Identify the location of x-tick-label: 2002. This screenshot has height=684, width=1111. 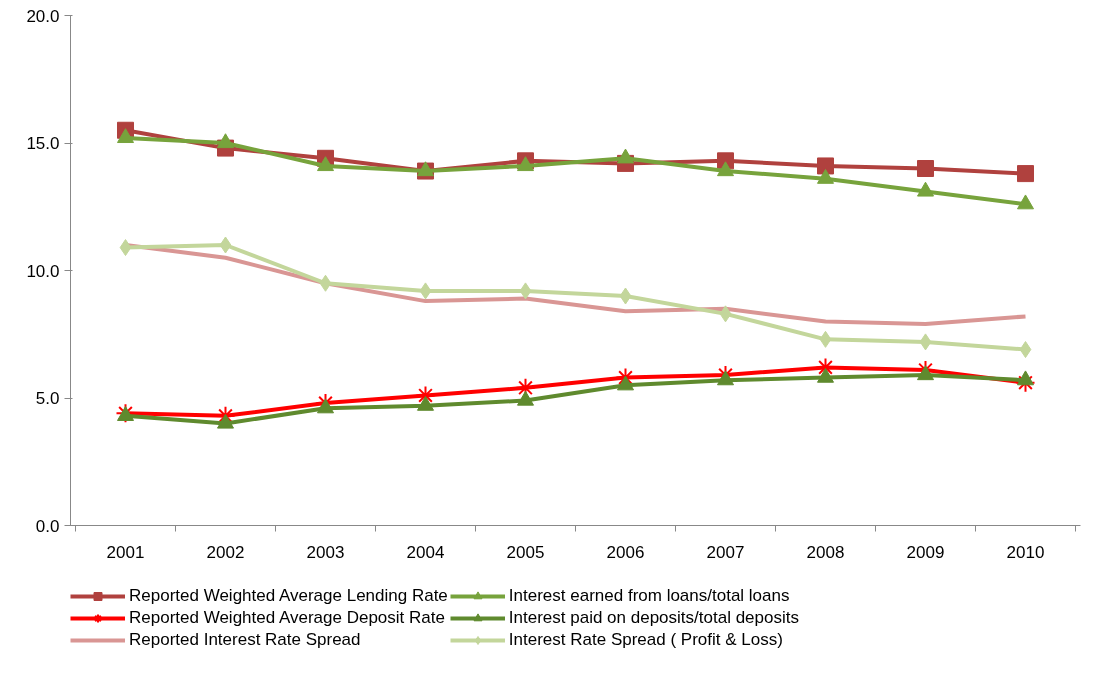
(225, 552).